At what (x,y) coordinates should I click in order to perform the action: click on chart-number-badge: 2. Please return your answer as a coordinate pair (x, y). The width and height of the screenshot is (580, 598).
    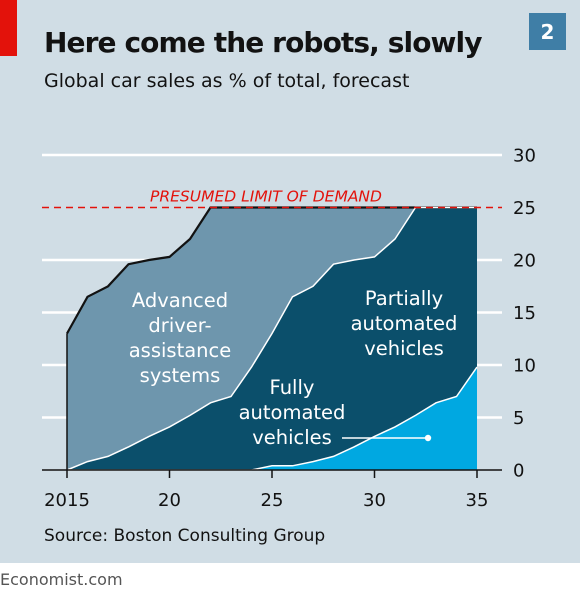
    Looking at the image, I should click on (547, 31).